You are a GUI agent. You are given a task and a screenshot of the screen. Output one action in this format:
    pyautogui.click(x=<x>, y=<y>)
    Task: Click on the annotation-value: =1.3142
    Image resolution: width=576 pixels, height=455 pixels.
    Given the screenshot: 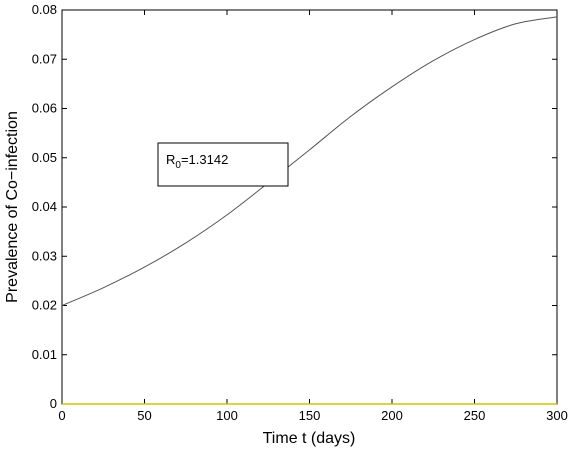 What is the action you would take?
    pyautogui.click(x=204, y=159)
    